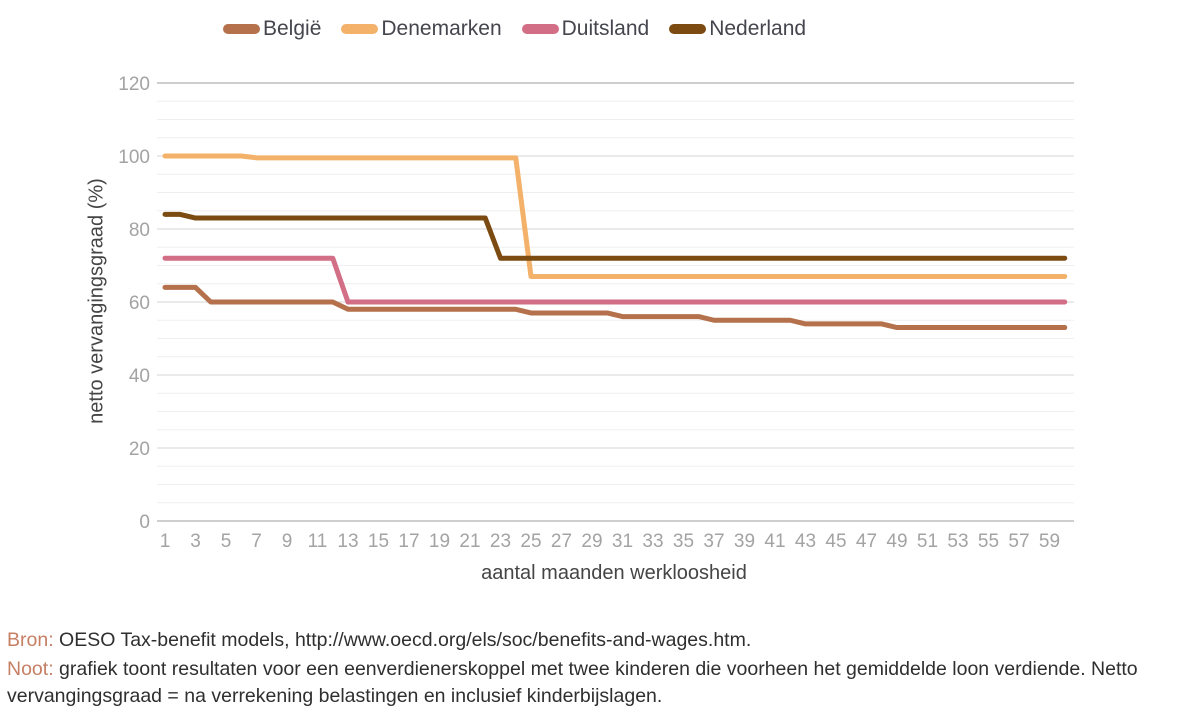 This screenshot has width=1200, height=720. What do you see at coordinates (744, 541) in the screenshot?
I see `svg-text: 39` at bounding box center [744, 541].